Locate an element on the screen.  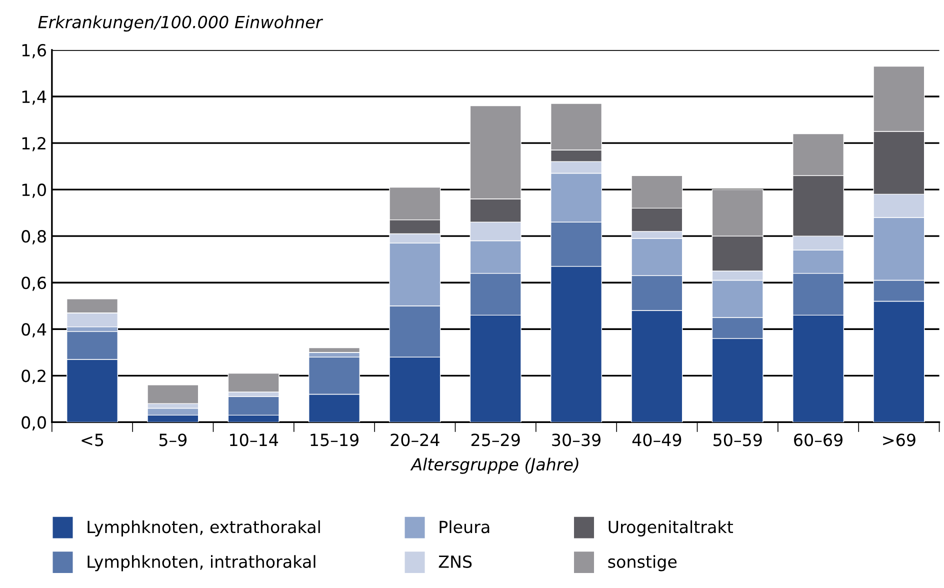
y-tick-label: 0,0 is located at coordinates (34, 423).